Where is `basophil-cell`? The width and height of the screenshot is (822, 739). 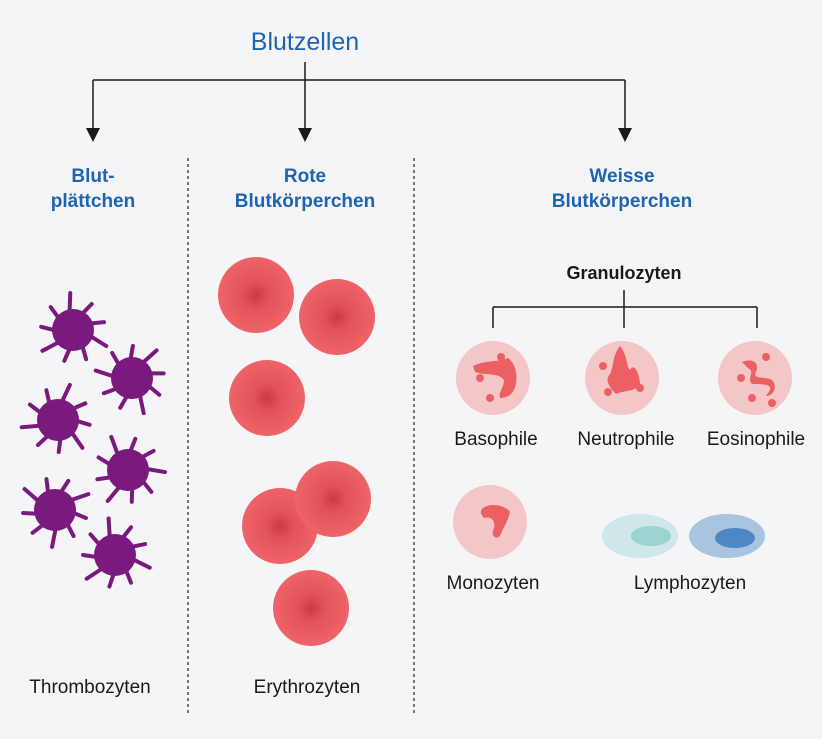
basophil-cell is located at coordinates (493, 378).